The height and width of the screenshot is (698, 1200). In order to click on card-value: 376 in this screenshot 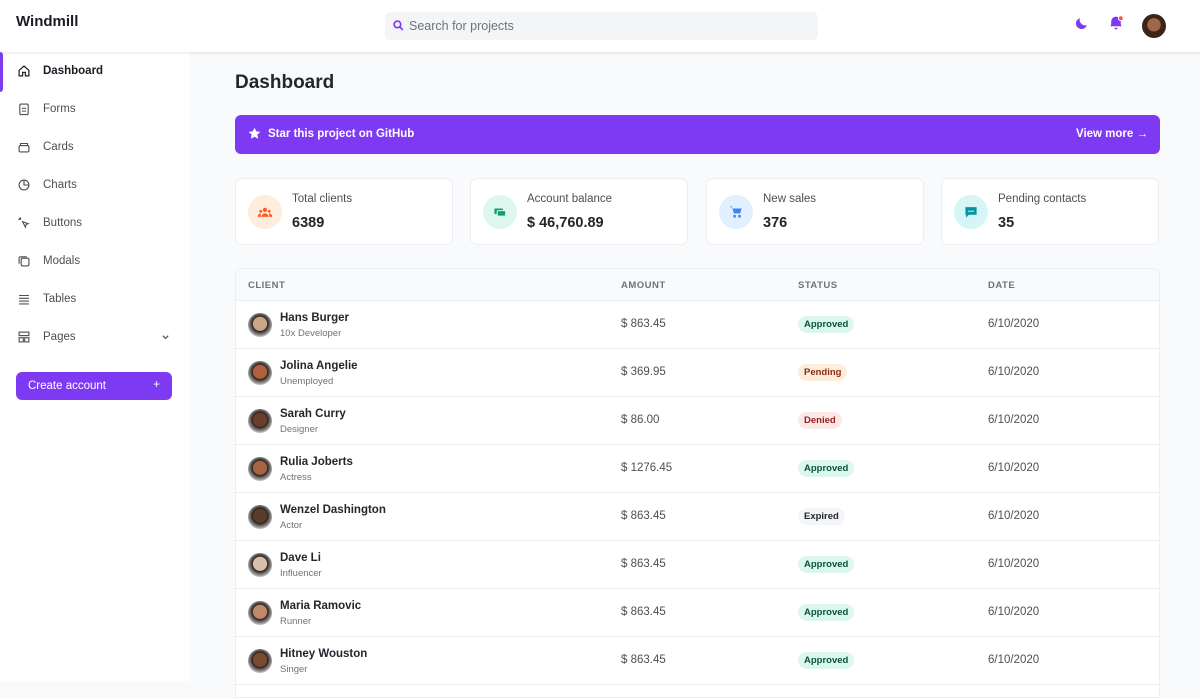, I will do `click(775, 223)`.